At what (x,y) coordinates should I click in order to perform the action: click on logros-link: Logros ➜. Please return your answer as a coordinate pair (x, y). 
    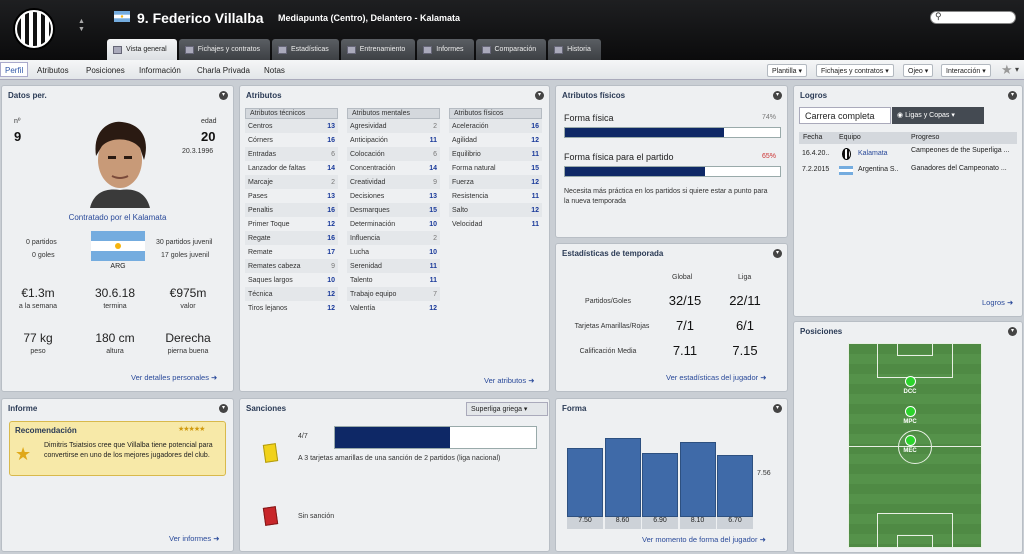
    Looking at the image, I should click on (998, 302).